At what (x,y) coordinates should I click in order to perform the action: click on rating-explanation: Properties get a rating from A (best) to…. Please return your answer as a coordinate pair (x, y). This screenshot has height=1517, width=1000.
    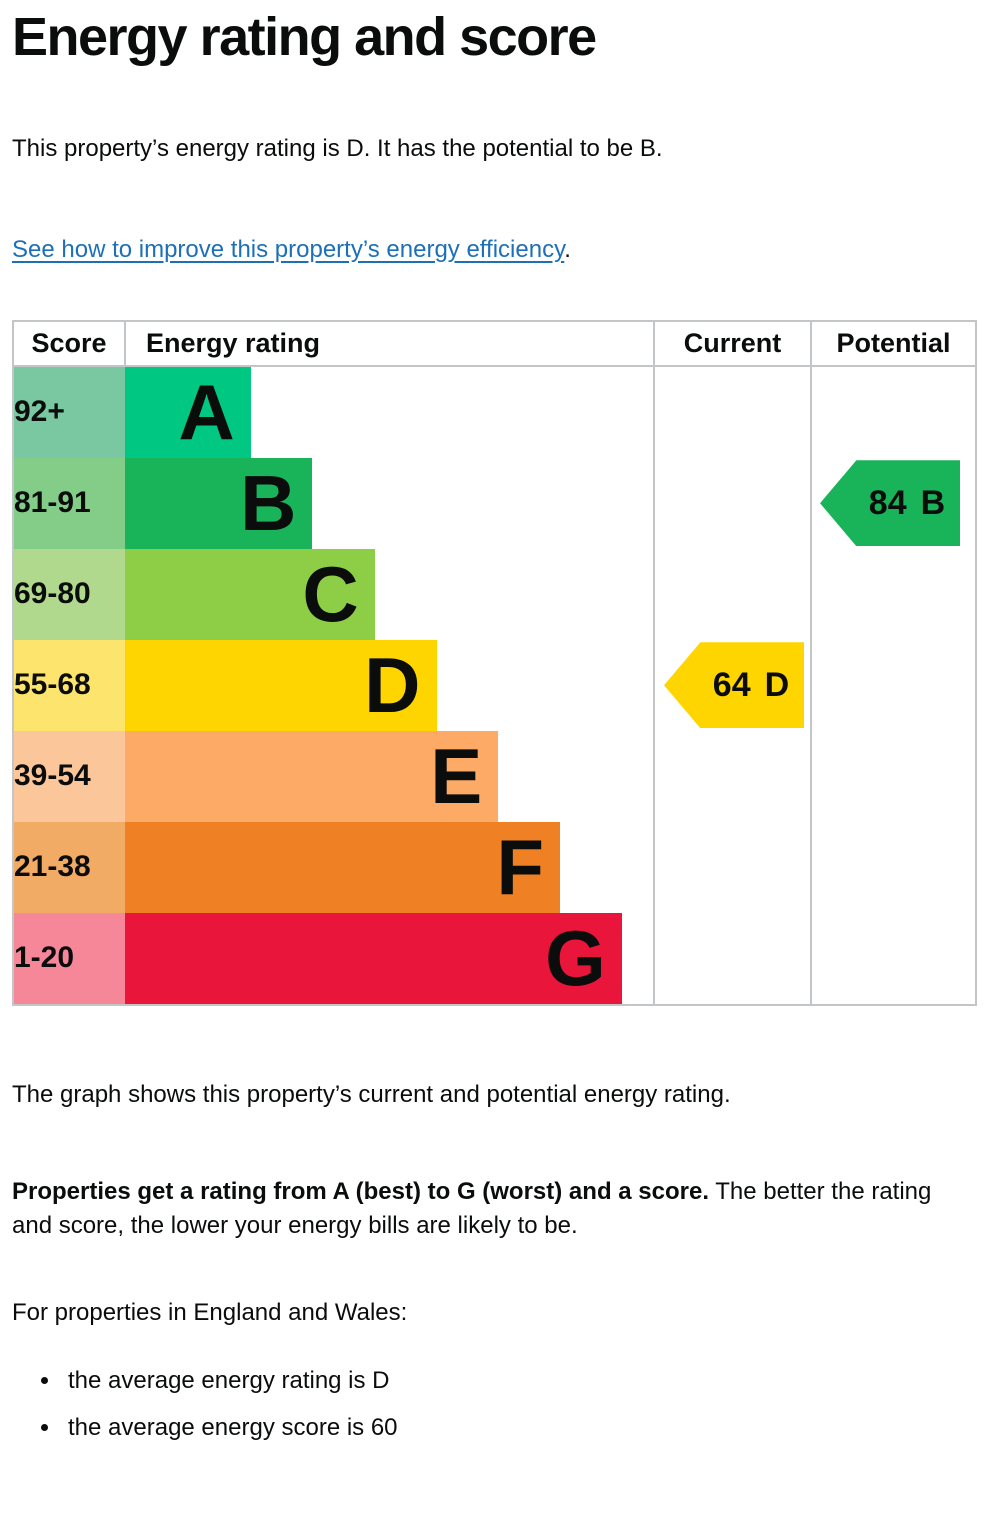
    Looking at the image, I should click on (494, 1208).